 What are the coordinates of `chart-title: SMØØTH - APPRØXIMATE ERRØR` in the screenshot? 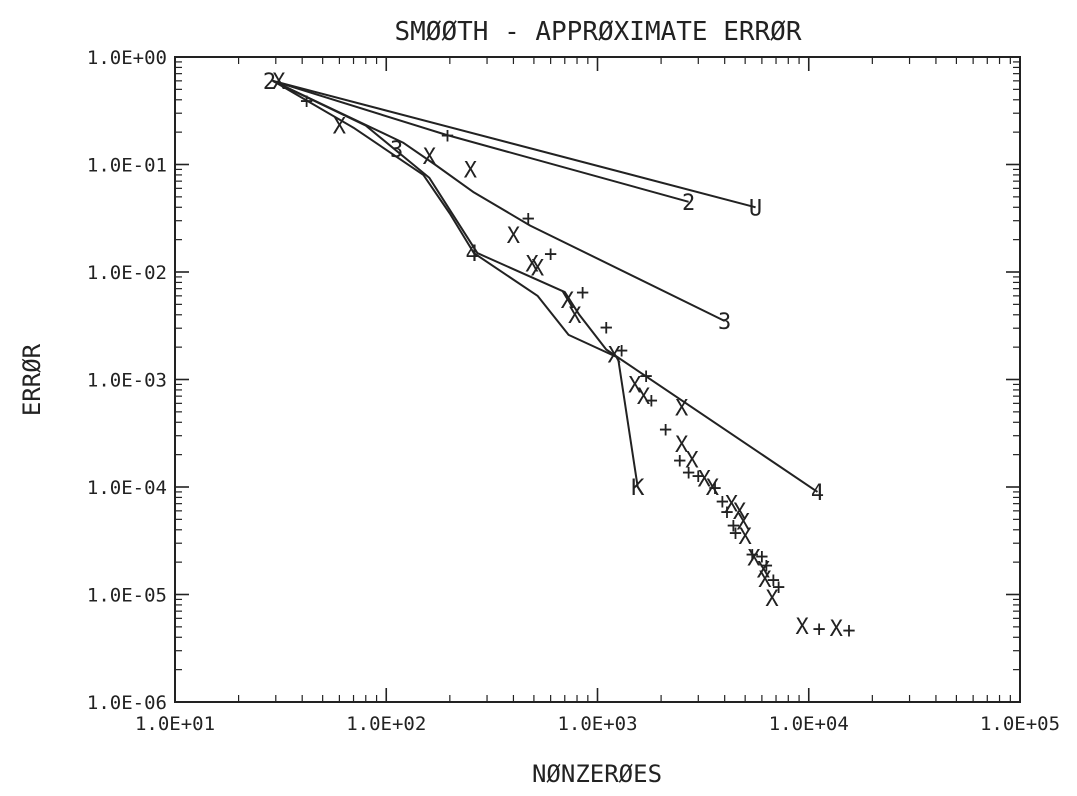 It's located at (598, 32).